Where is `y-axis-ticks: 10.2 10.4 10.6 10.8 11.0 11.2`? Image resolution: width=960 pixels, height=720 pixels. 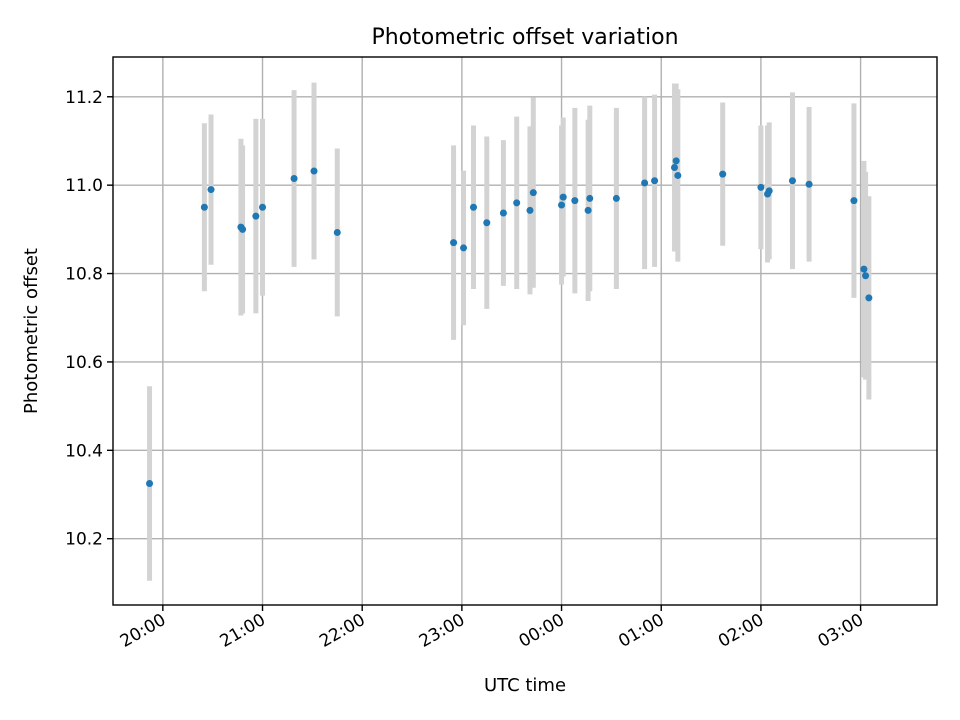 y-axis-ticks: 10.2 10.4 10.6 10.8 11.0 11.2 is located at coordinates (89, 319).